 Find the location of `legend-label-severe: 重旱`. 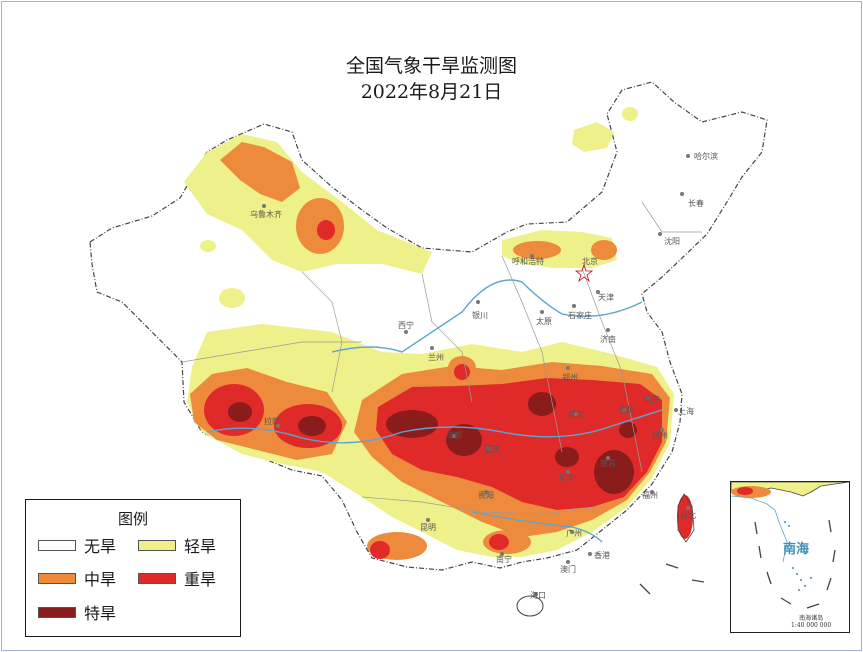

legend-label-severe: 重旱 is located at coordinates (200, 579).